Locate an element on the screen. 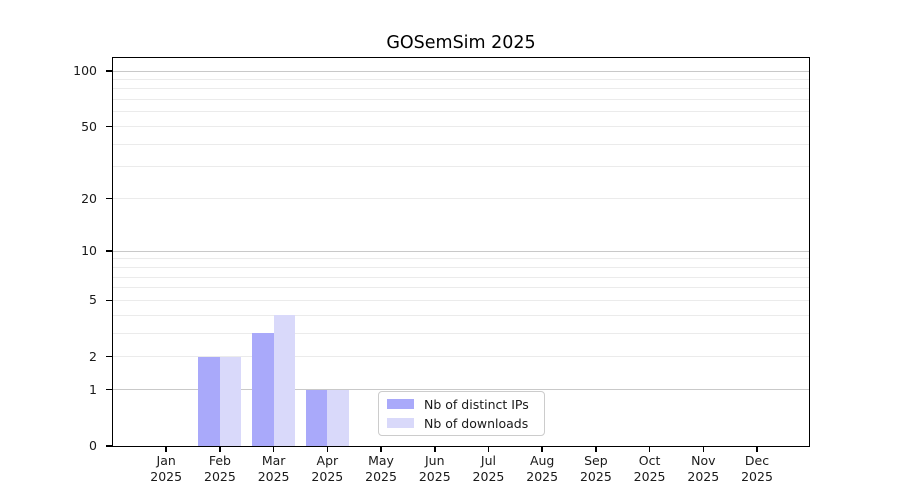 The height and width of the screenshot is (500, 900). x-tick-month: May is located at coordinates (381, 460).